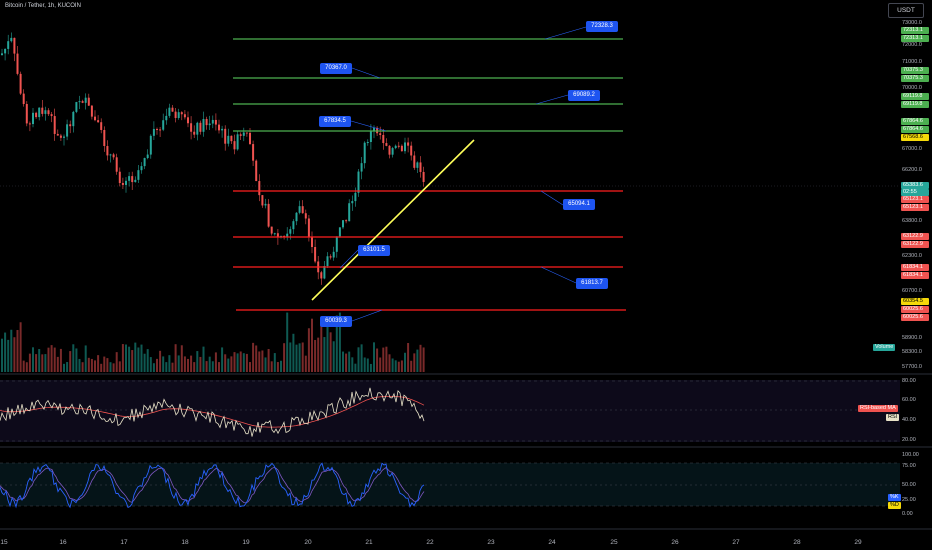 The width and height of the screenshot is (932, 550). Describe the element at coordinates (915, 185) in the screenshot. I see `price-tag: 65383.6` at that location.